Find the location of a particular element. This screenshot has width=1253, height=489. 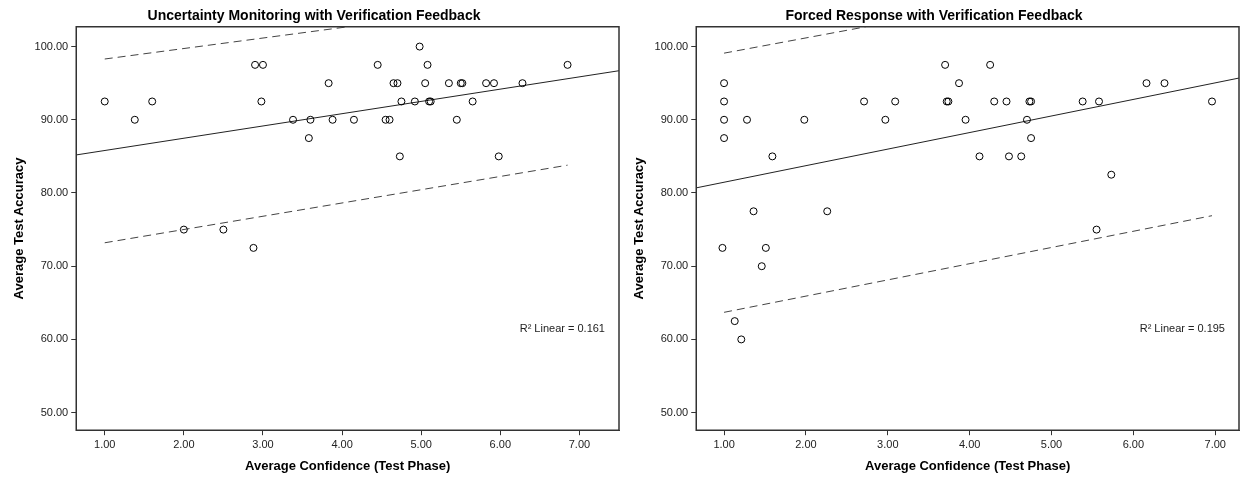

x-tick-label: 5.00 is located at coordinates (1051, 443).